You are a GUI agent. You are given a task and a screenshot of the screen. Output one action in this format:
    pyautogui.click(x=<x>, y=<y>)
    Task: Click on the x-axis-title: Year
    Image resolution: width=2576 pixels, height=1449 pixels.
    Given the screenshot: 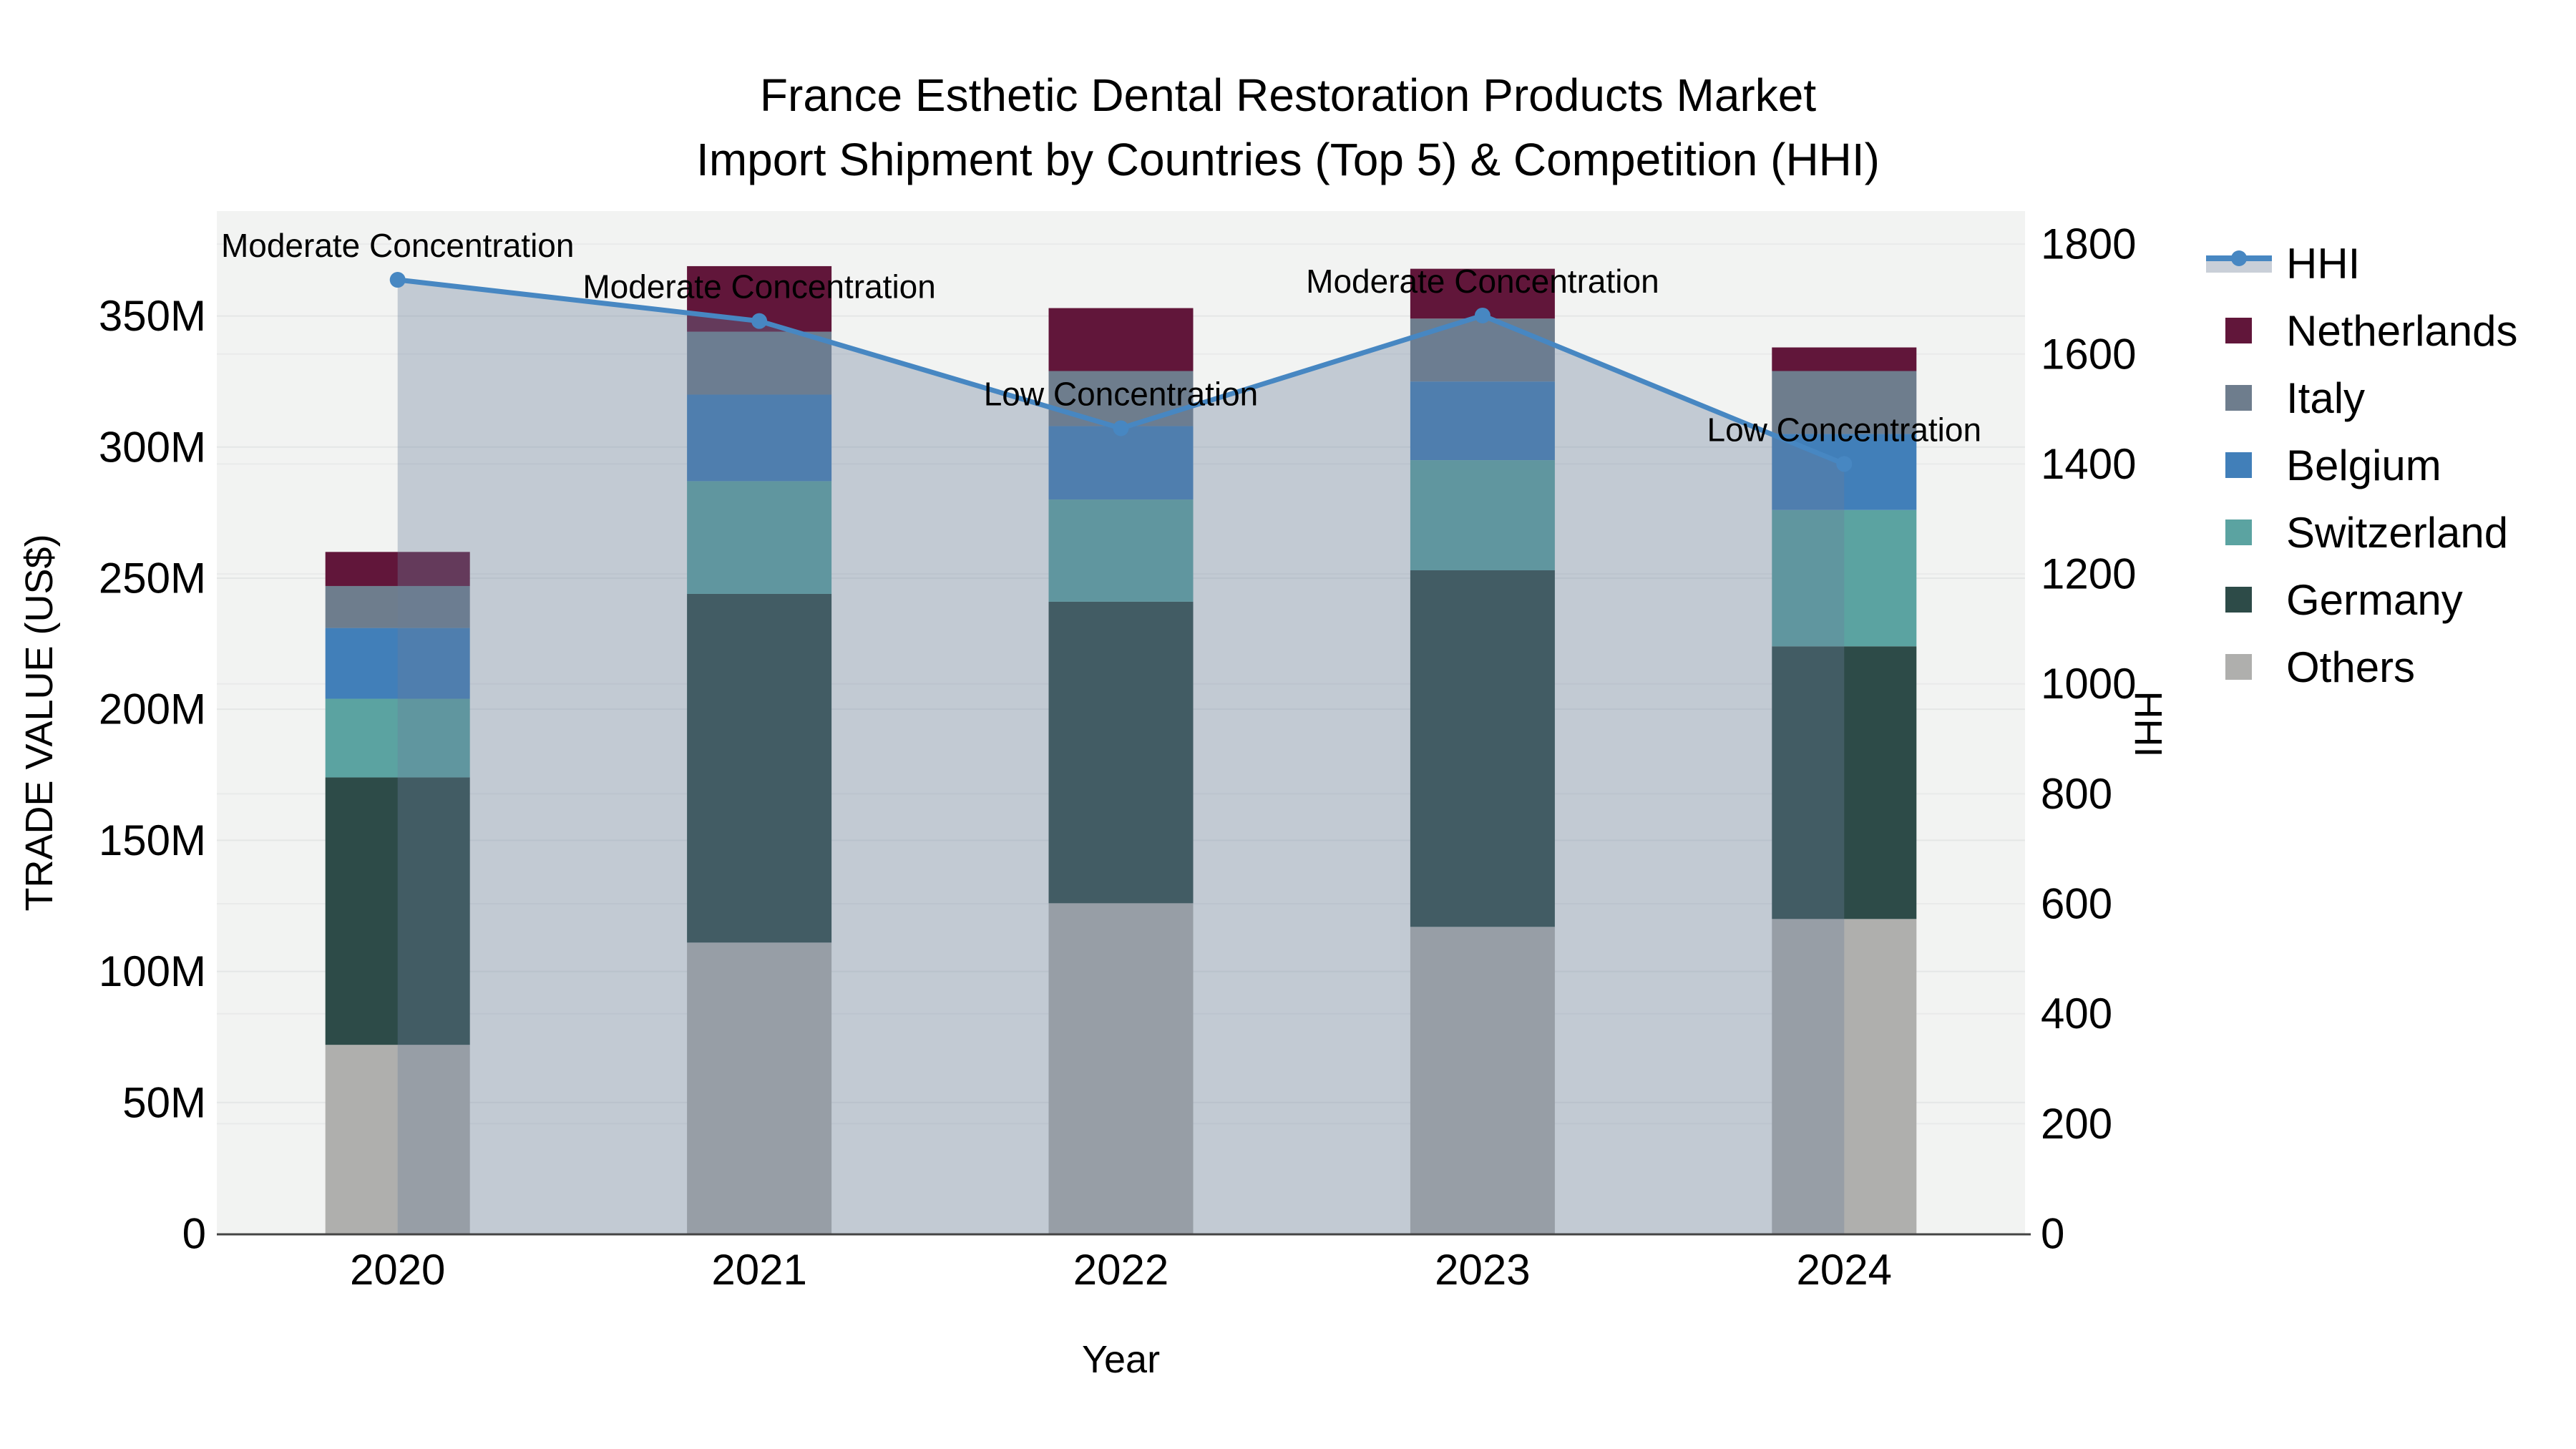 What is the action you would take?
    pyautogui.click(x=1121, y=1359)
    